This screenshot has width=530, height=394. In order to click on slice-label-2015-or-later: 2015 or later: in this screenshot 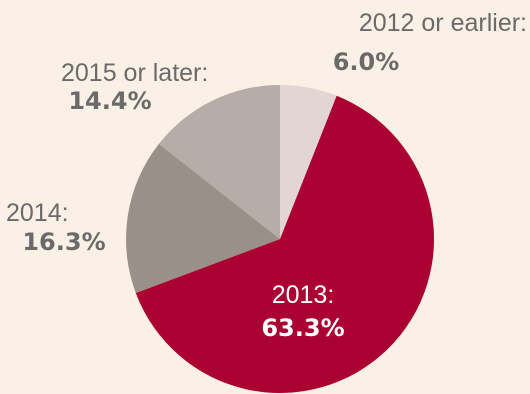, I will do `click(134, 73)`.